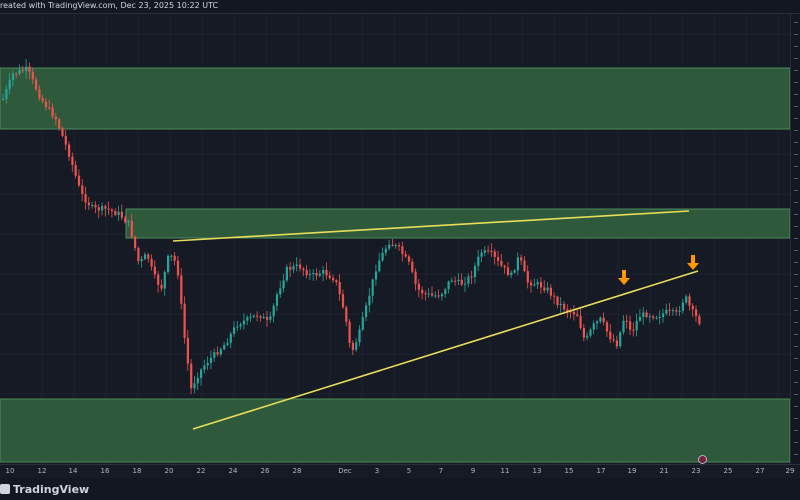  I want to click on time-axis-tick: 18, so click(137, 471).